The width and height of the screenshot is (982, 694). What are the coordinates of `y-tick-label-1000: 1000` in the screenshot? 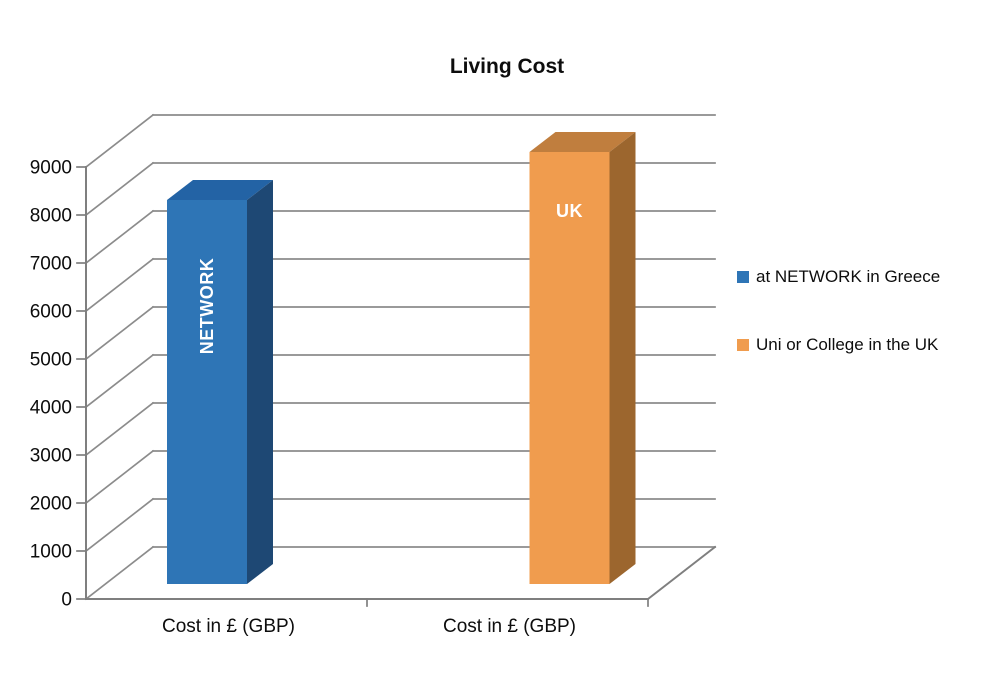 It's located at (51, 552).